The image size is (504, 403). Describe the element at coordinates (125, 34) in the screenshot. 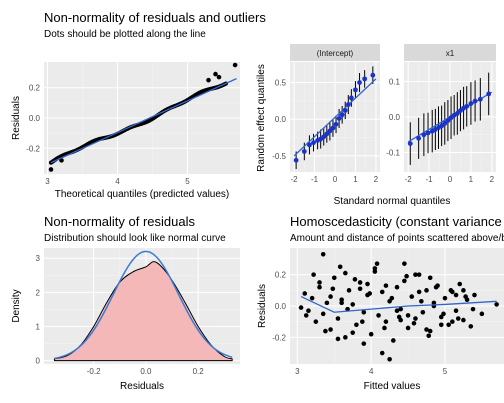

I see `qq-subtitle: Dots should be plotted along the line` at that location.